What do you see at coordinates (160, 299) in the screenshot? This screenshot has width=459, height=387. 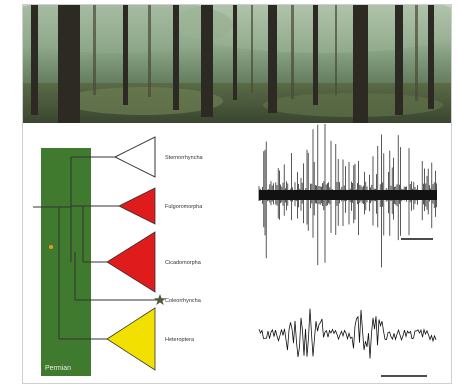 I see `star-icon` at bounding box center [160, 299].